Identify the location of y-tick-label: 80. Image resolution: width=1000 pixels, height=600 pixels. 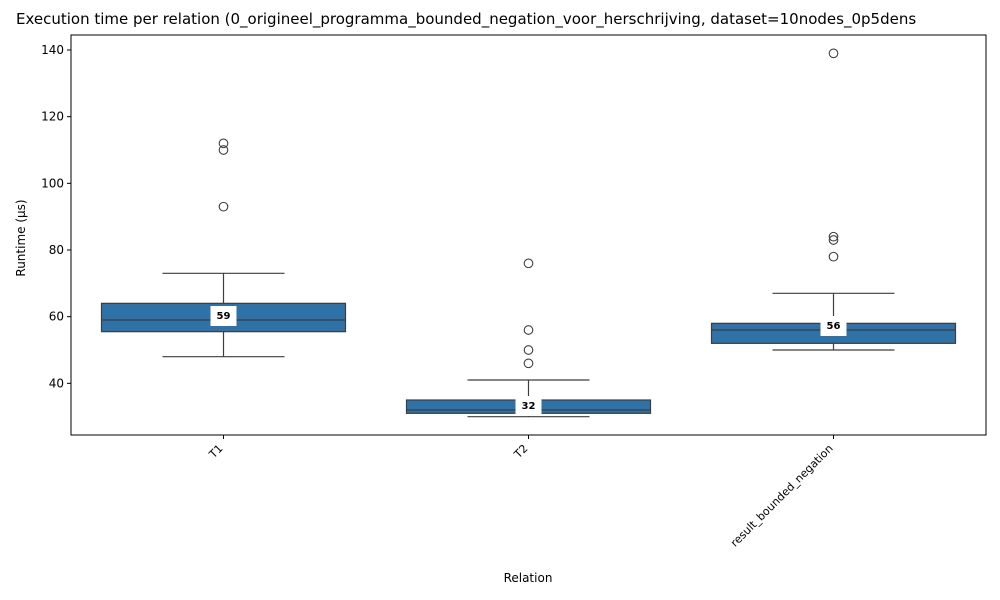
(56, 250).